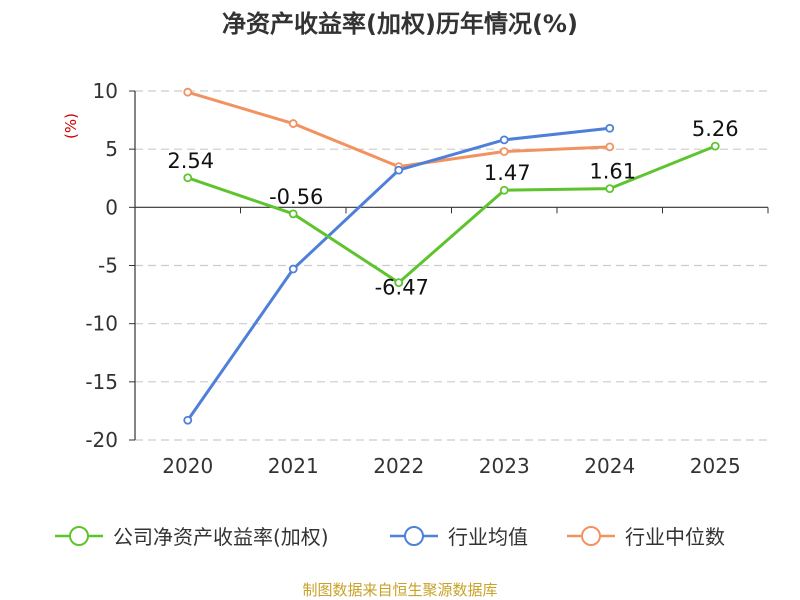  I want to click on x-tick-label: 2020, so click(187, 466).